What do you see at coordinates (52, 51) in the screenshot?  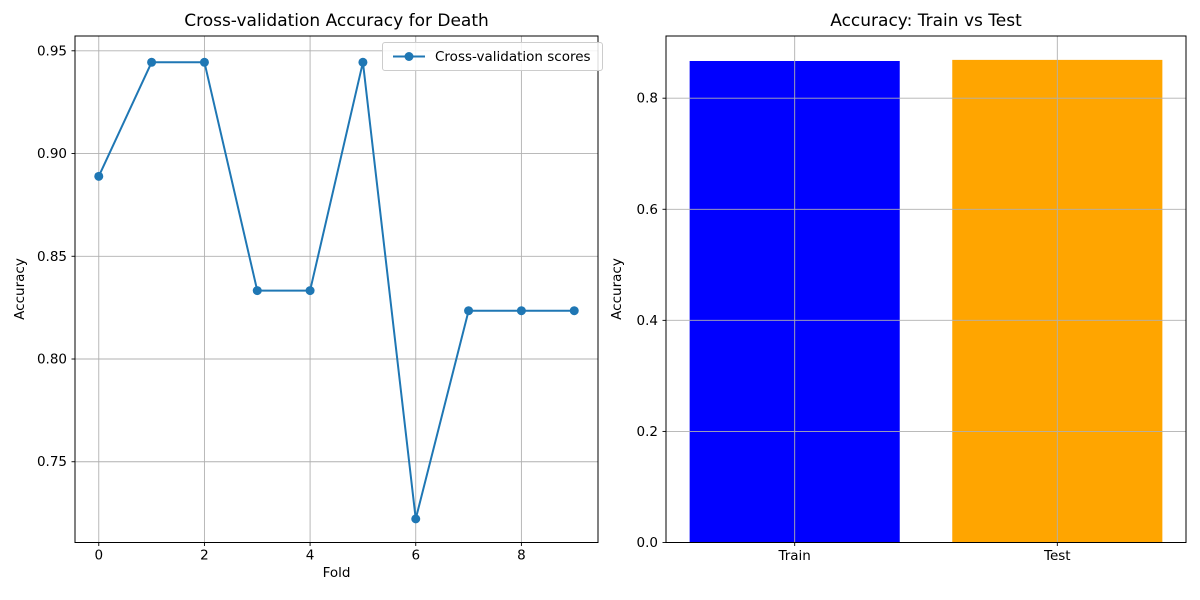 I see `left-y-tick-label: 0.95` at bounding box center [52, 51].